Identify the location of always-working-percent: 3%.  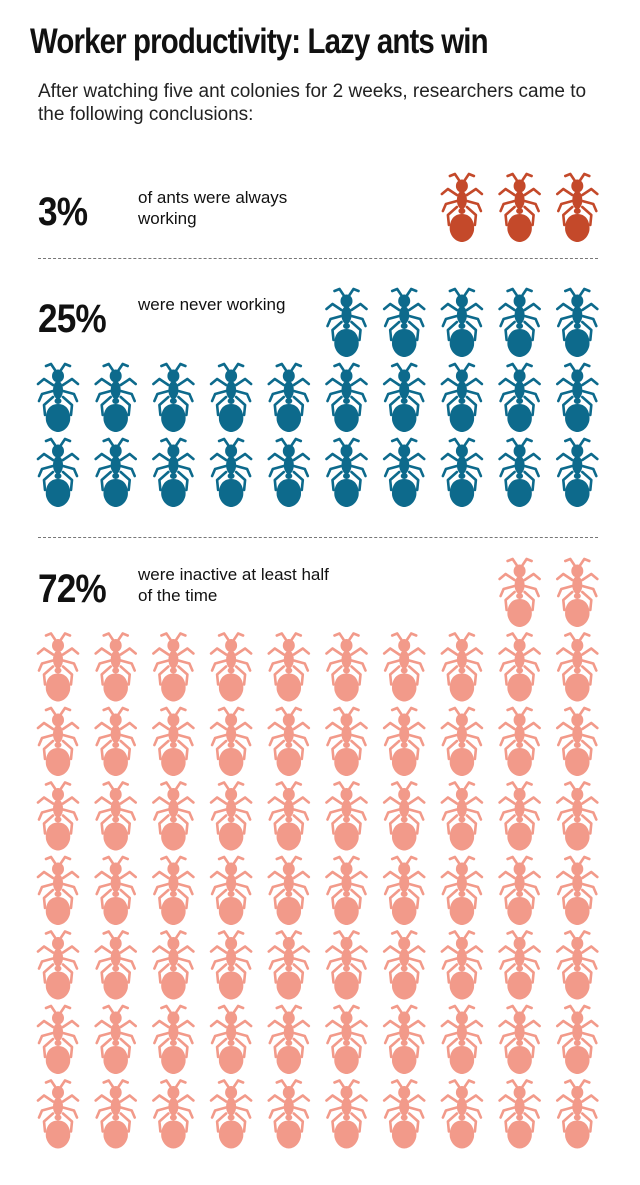
(63, 212).